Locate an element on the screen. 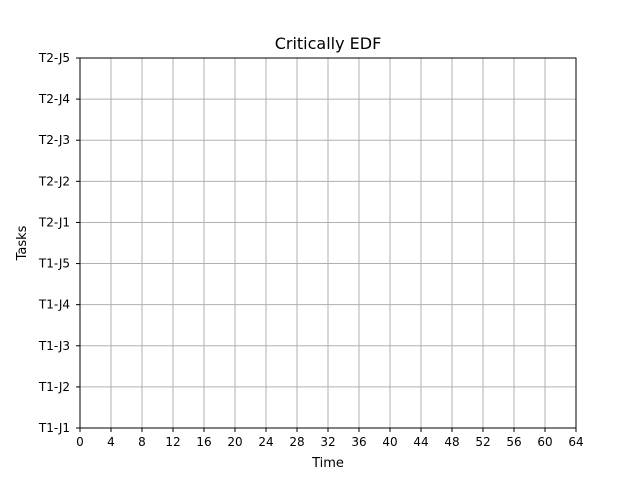 The width and height of the screenshot is (640, 484). x-axis-label: Time is located at coordinates (327, 463).